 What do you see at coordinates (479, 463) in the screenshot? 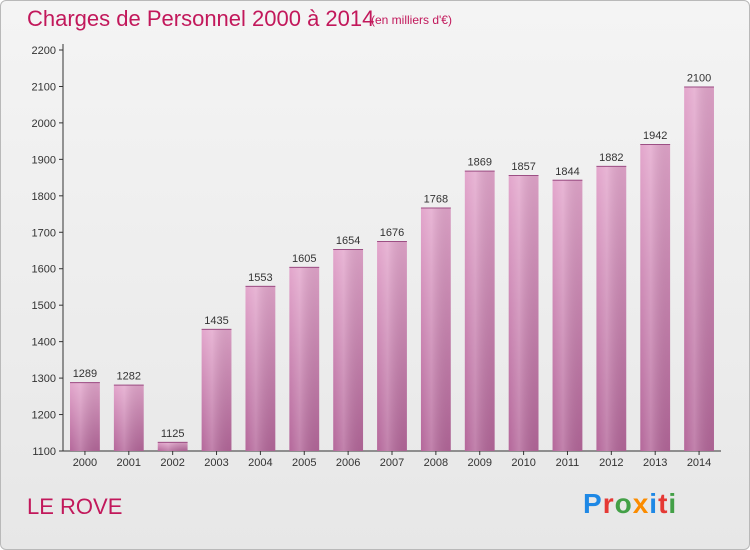
I see `x-tick-label: 2009` at bounding box center [479, 463].